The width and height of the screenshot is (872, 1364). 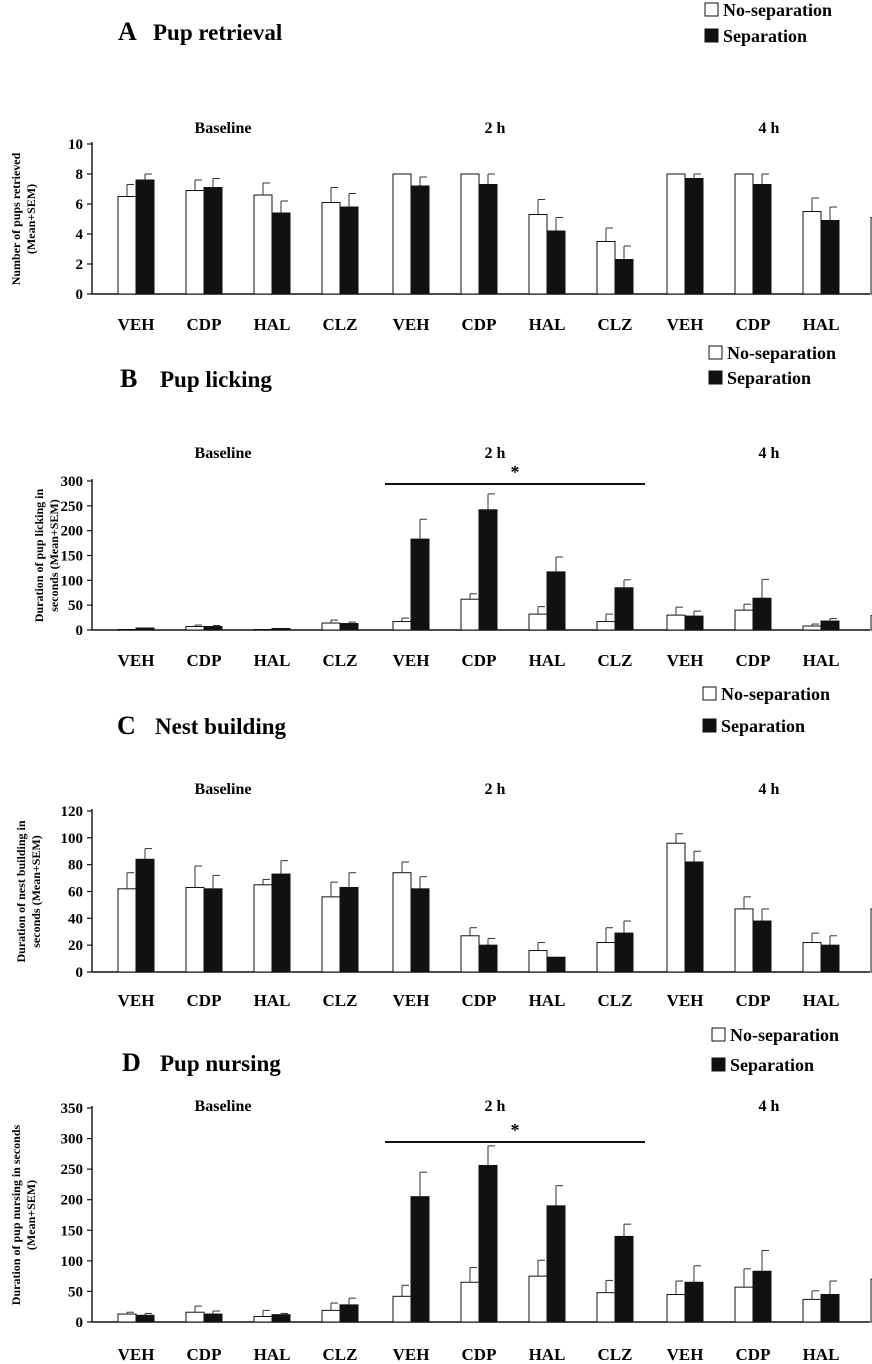 I want to click on panel-a-legend-label-0: No-separation, so click(x=777, y=10).